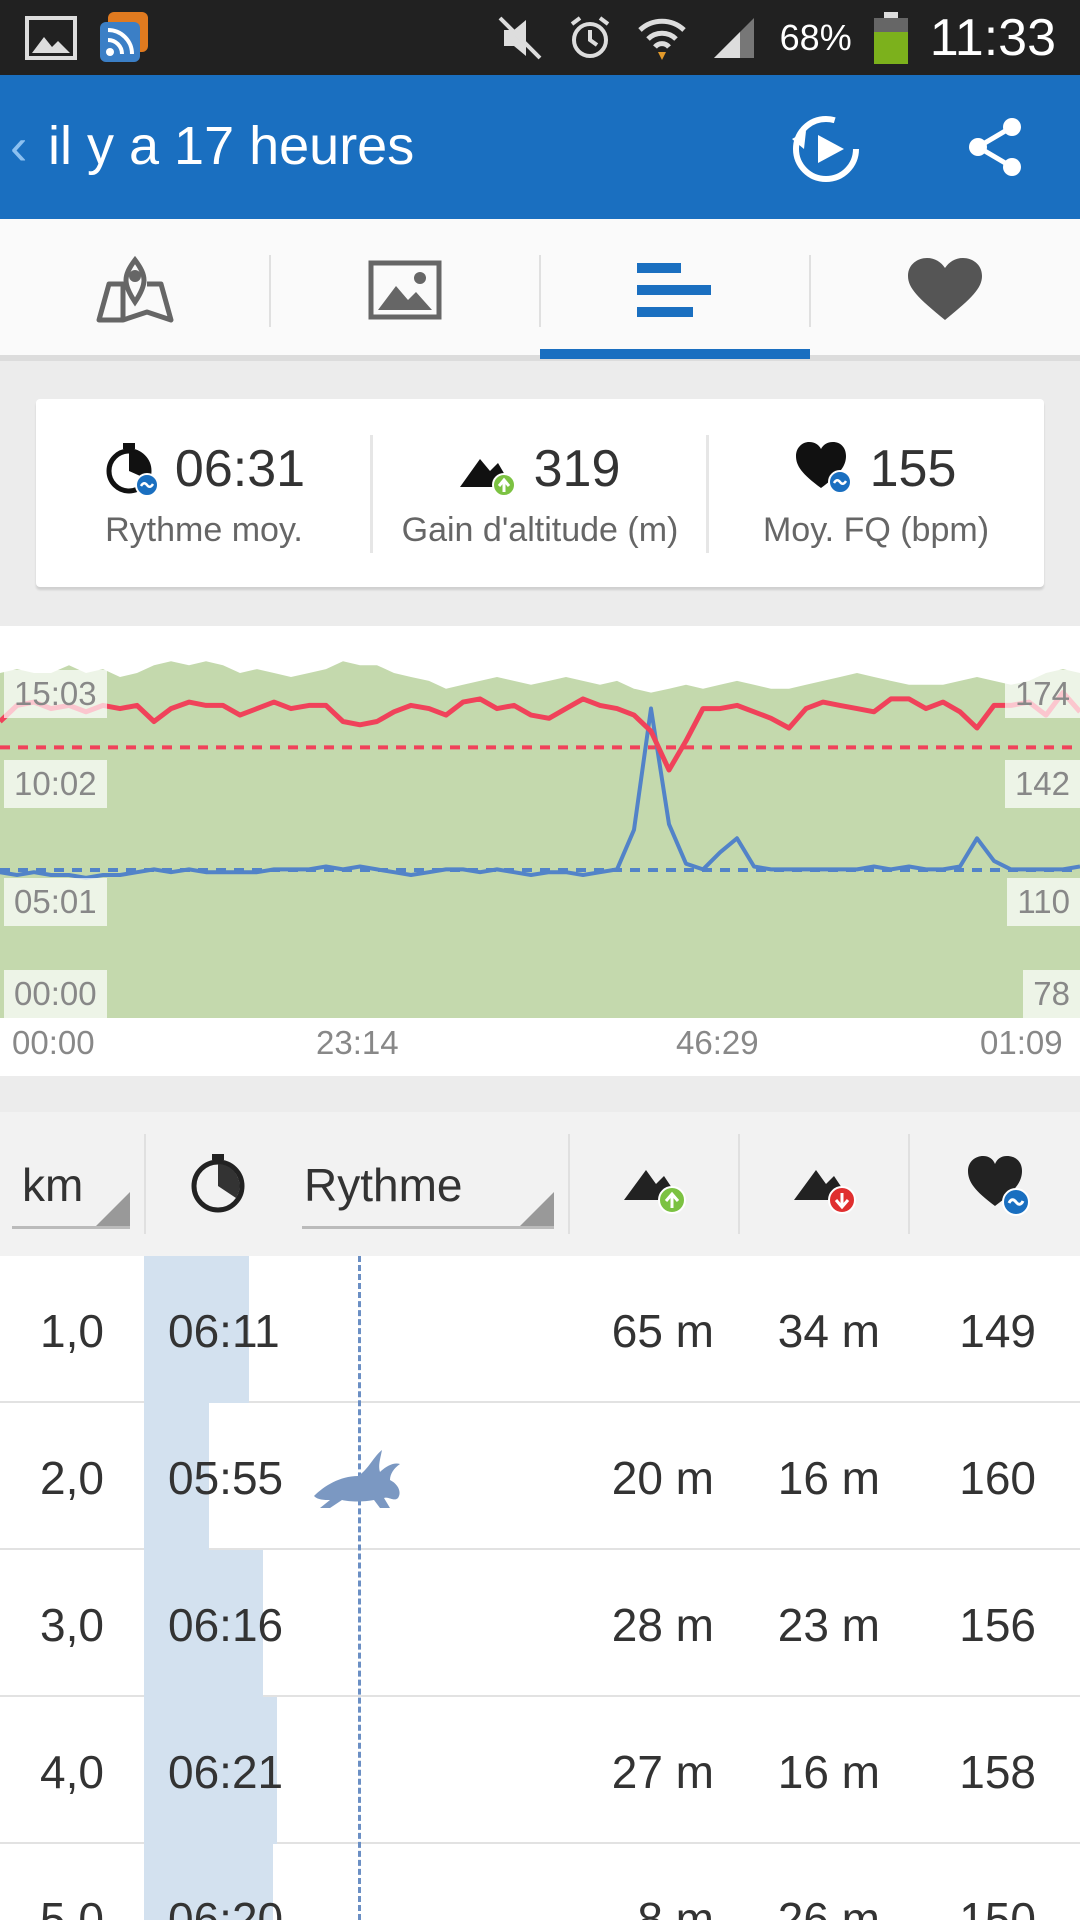  I want to click on tab-stats, so click(675, 290).